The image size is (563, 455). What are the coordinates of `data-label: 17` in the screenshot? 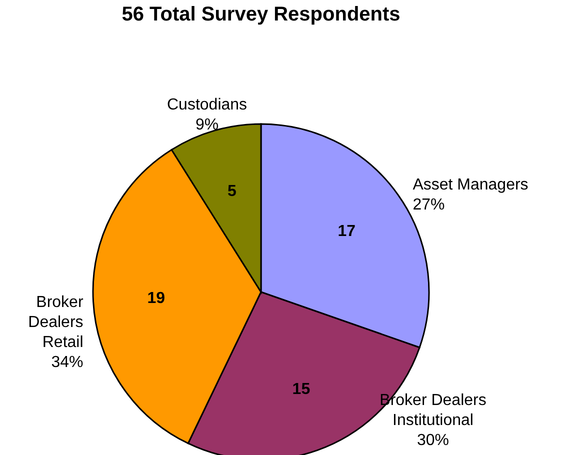 It's located at (347, 231).